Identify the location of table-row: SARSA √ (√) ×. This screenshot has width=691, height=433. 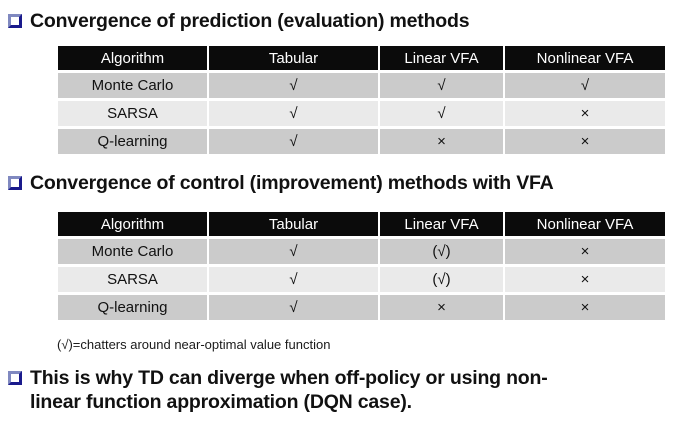
(361, 279).